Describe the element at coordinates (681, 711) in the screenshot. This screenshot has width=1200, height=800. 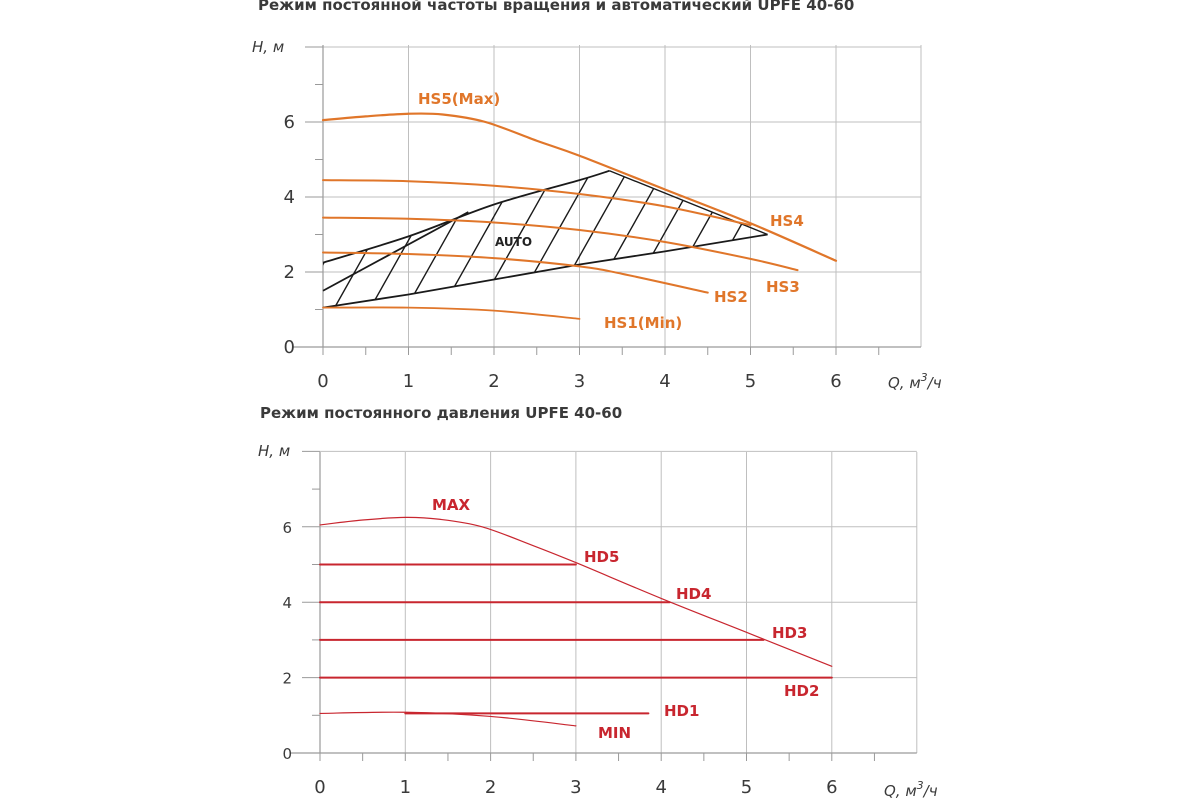
I see `series-label-hd1: HD1` at that location.